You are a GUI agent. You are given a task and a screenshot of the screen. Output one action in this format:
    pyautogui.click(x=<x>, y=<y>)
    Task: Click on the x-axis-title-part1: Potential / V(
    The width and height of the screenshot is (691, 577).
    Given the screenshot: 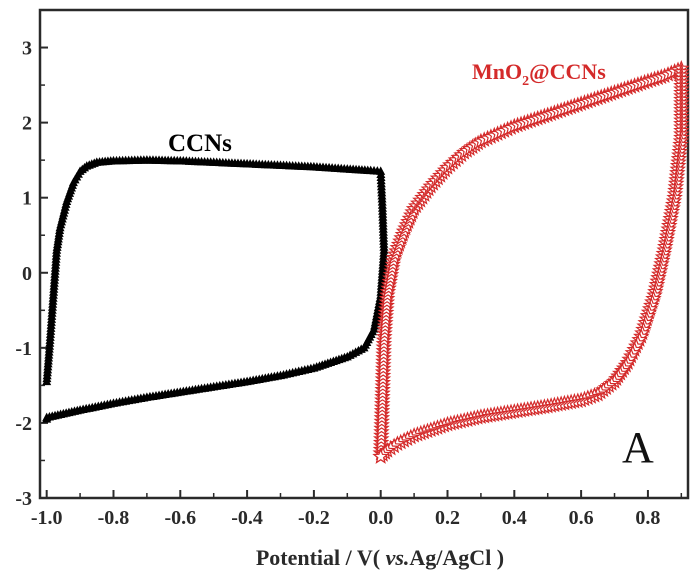 What is the action you would take?
    pyautogui.click(x=321, y=557)
    